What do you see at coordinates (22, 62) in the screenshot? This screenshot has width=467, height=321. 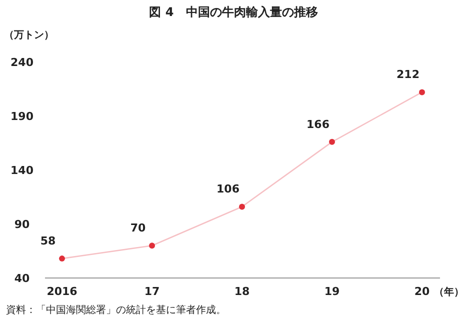 I see `y-tick-label: 240` at bounding box center [22, 62].